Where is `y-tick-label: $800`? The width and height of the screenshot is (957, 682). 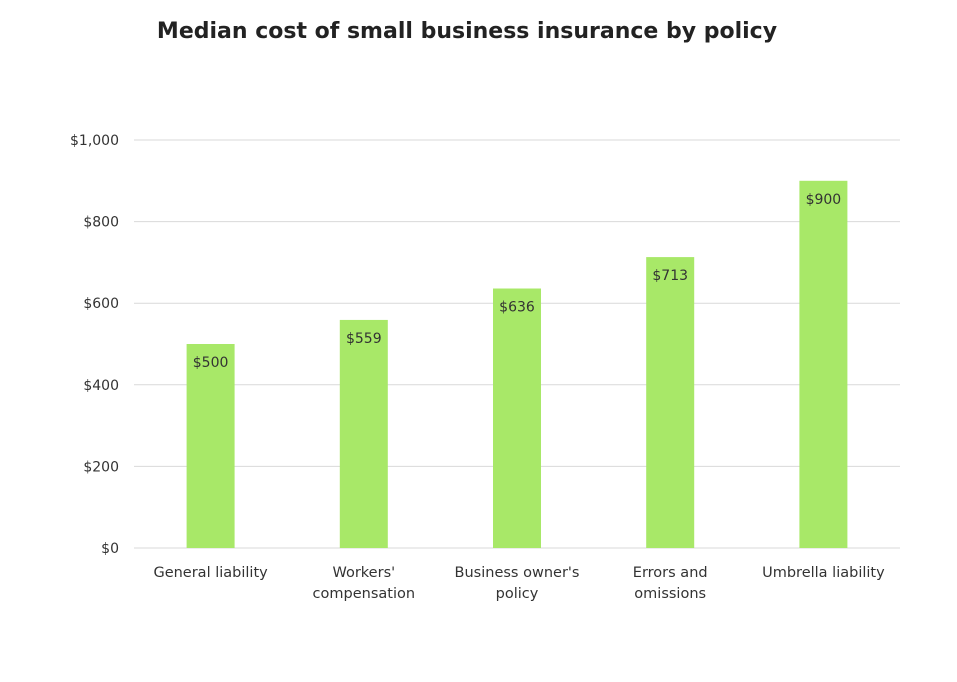 y-tick-label: $800 is located at coordinates (101, 223).